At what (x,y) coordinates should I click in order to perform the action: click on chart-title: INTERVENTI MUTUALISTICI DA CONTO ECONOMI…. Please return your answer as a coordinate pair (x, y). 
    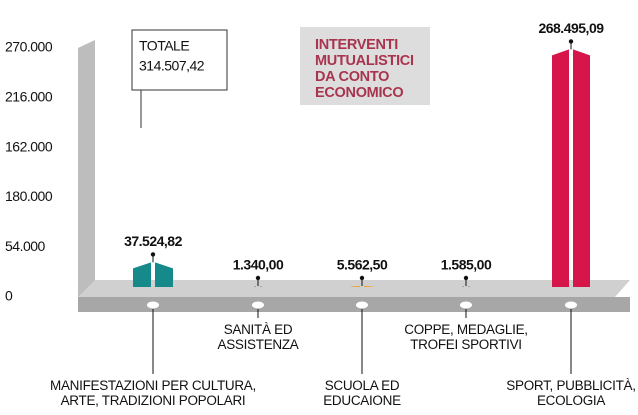
    Looking at the image, I should click on (365, 66).